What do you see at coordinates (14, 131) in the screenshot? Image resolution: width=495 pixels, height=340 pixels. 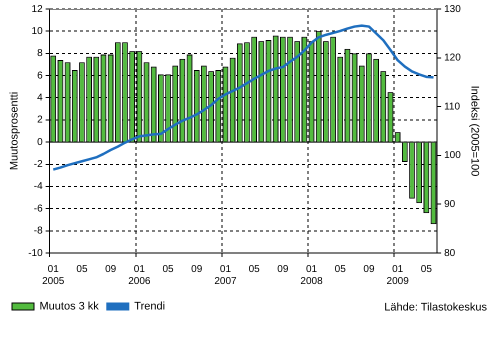 I see `y-axis-title: Muutosprosentti` at bounding box center [14, 131].